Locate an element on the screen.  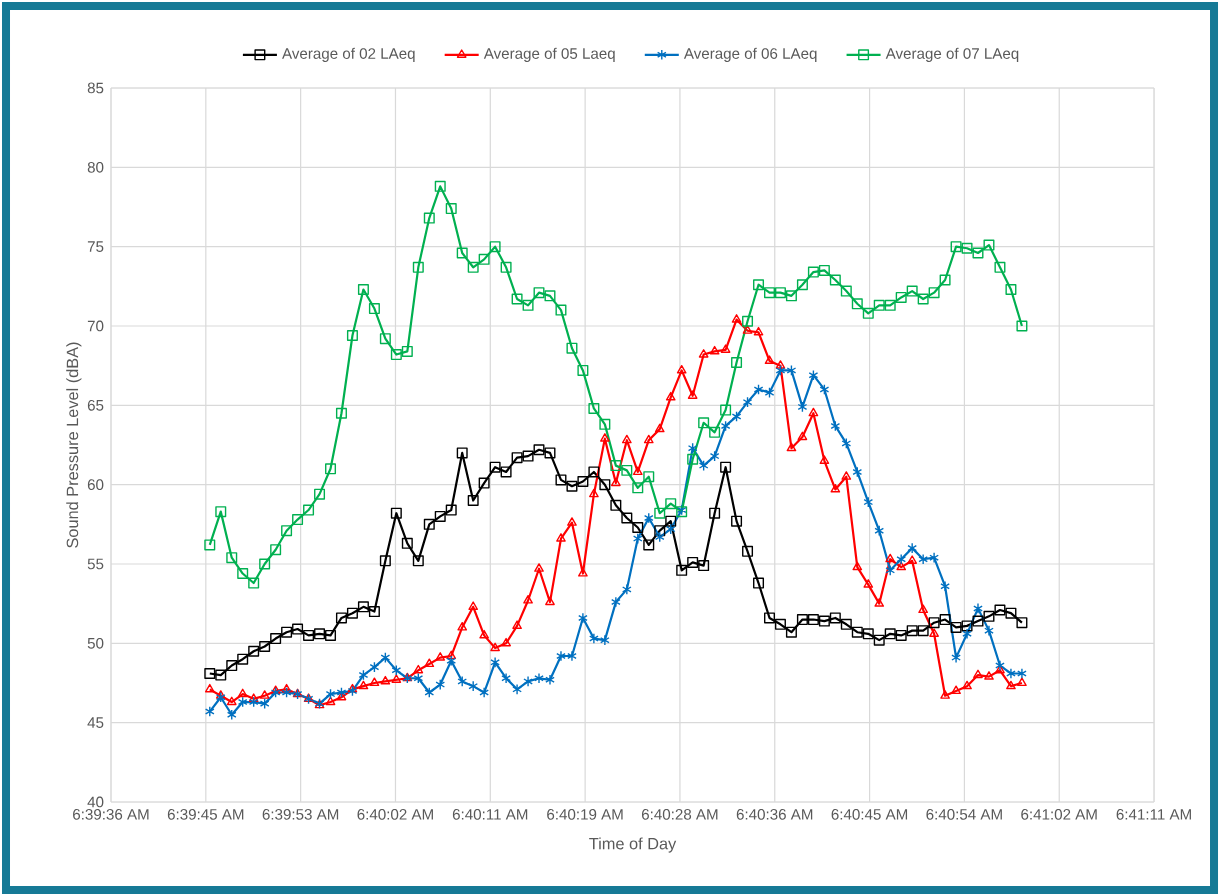
legend-label: Average of 06 LAeq is located at coordinates (750, 54).